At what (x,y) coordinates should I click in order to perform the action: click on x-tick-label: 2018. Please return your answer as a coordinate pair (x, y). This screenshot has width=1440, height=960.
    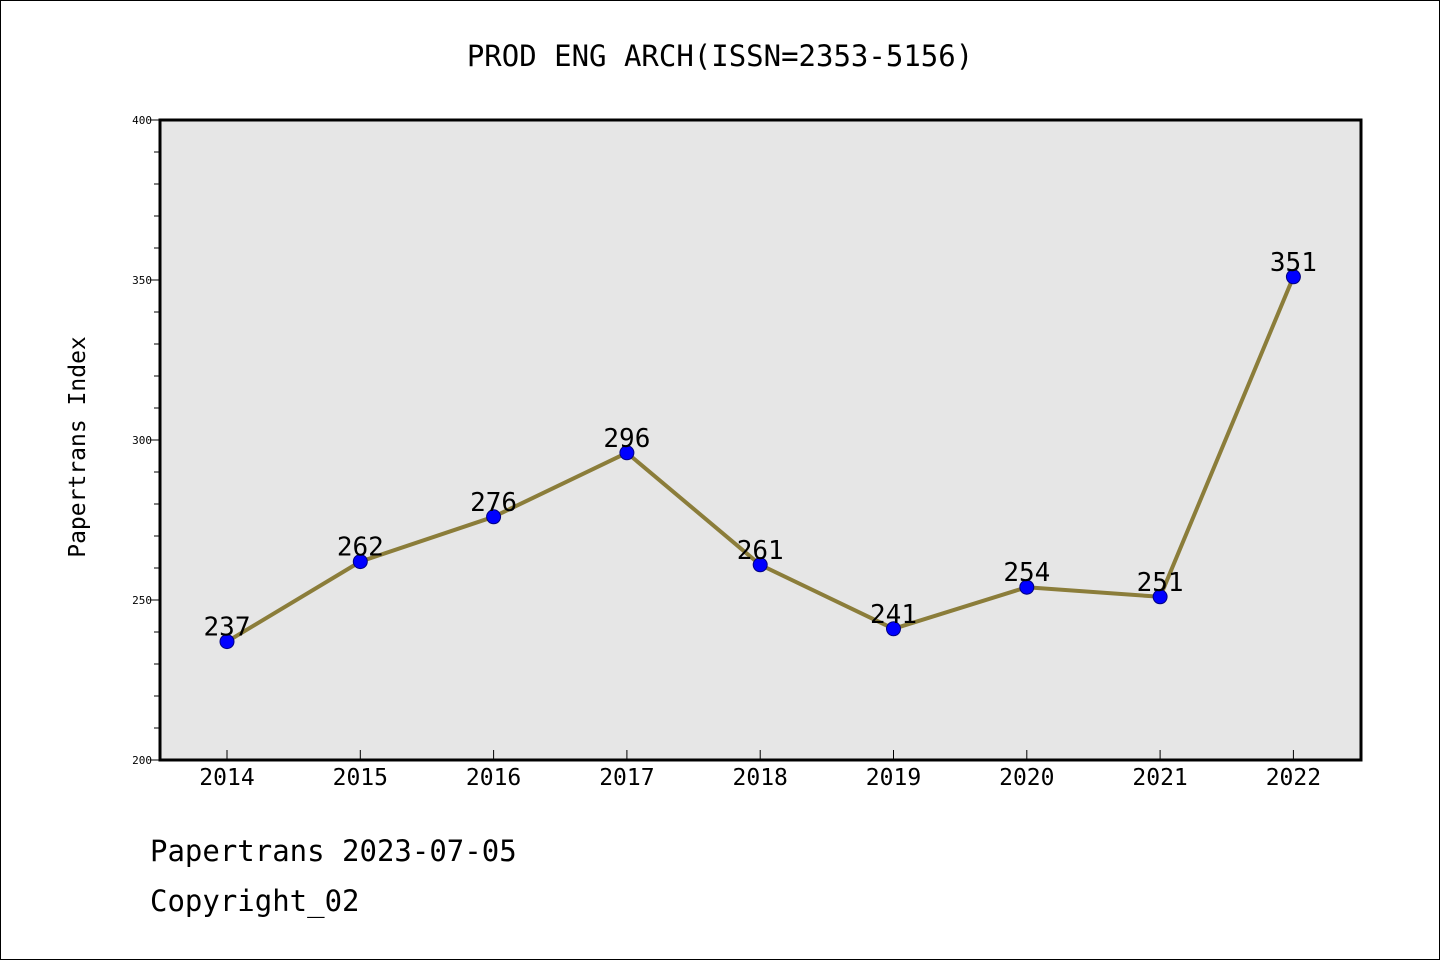
    Looking at the image, I should click on (760, 778).